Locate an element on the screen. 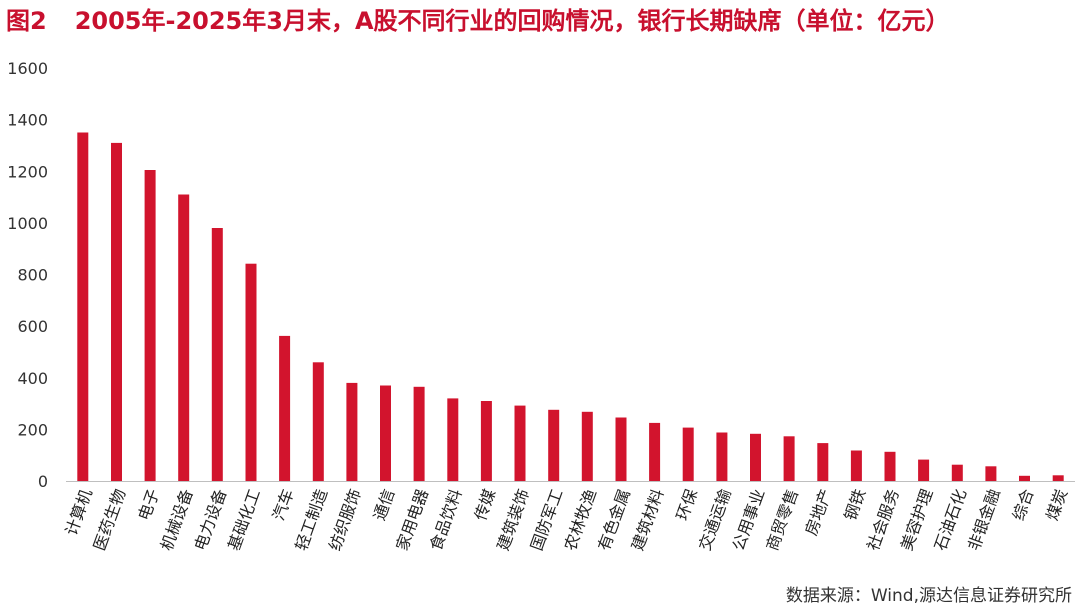  x-tick-label: 国防军工 is located at coordinates (547, 519).